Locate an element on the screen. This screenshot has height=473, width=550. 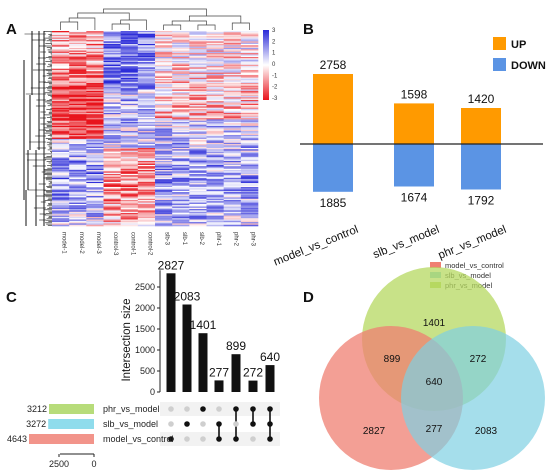
dendrogram-link is located at coordinates (206, 27).